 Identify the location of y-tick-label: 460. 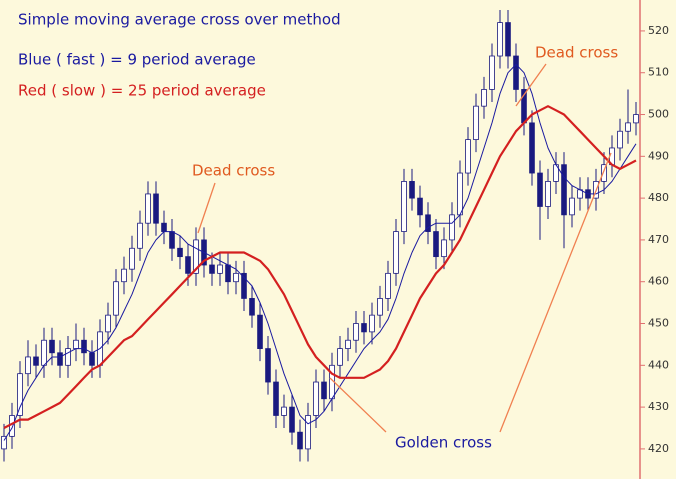
(658, 281).